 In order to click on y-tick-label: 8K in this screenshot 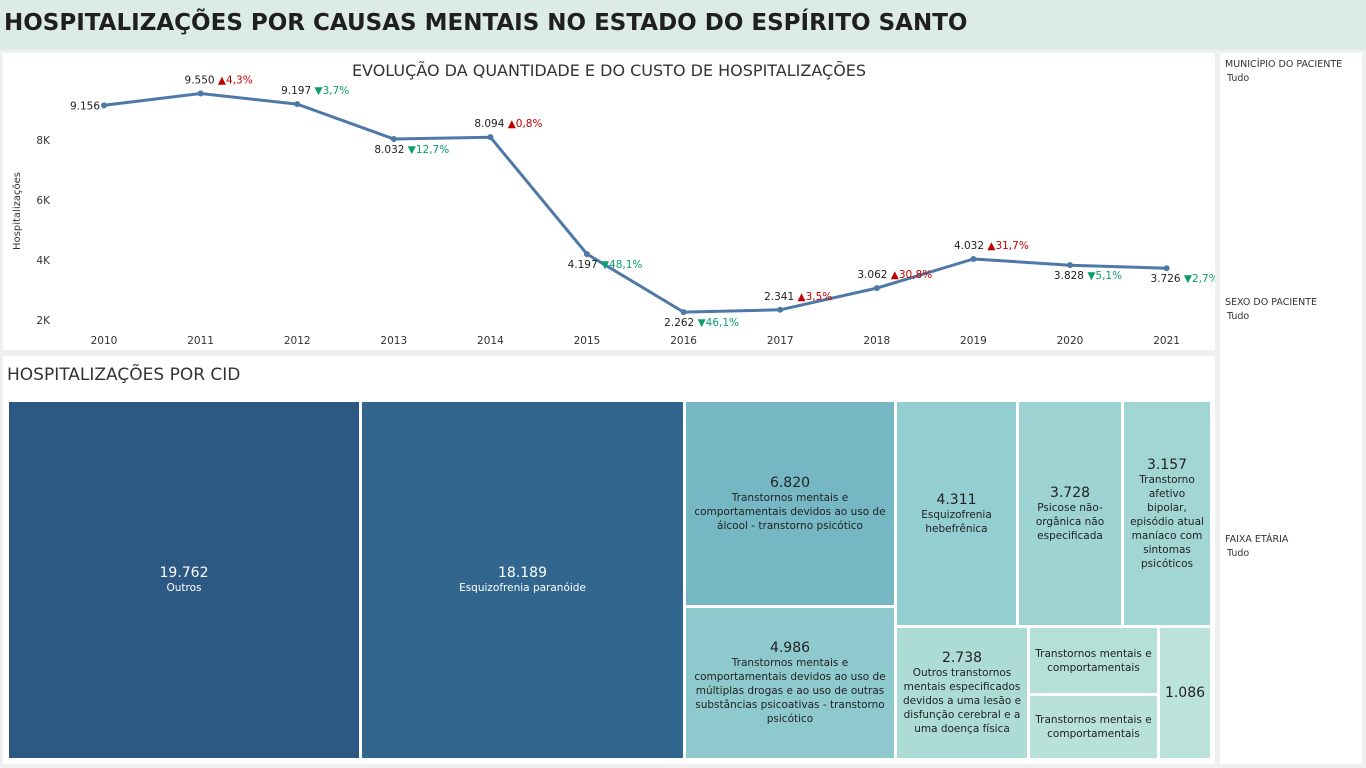, I will do `click(43, 141)`.